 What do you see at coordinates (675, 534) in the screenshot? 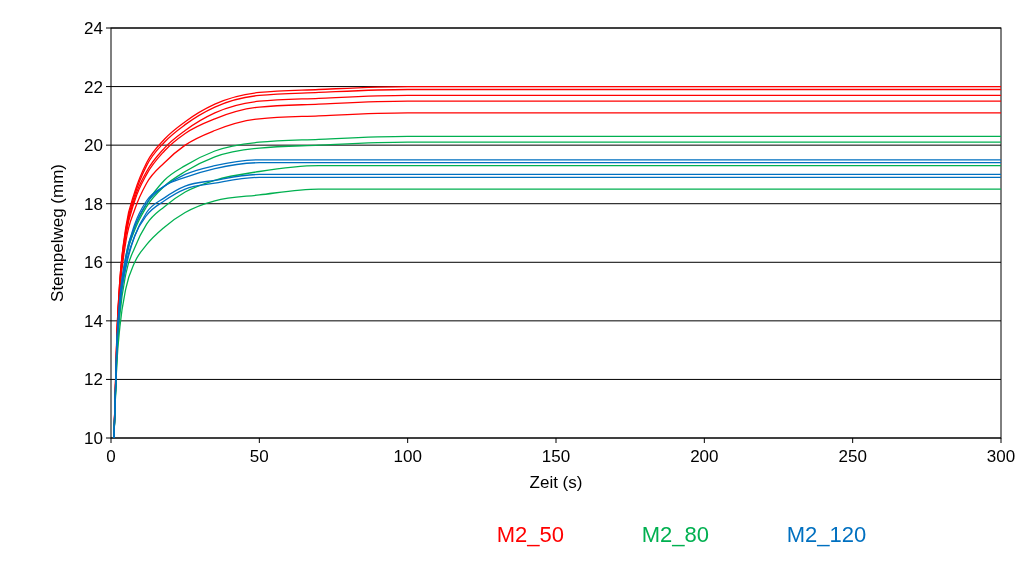
I see `text: M2_80` at bounding box center [675, 534].